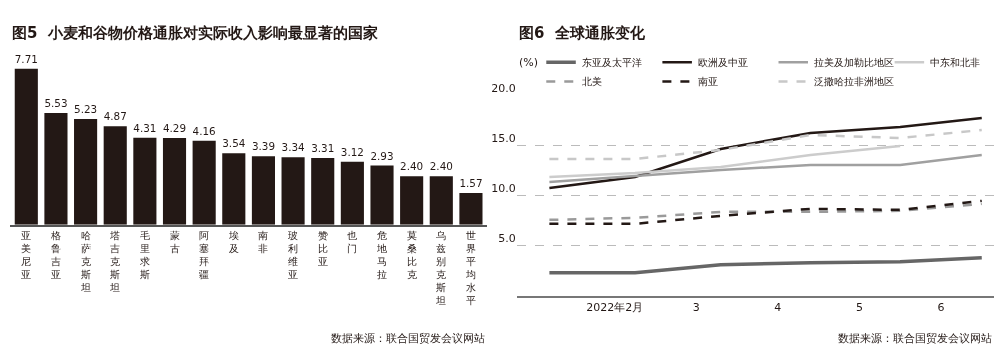 The height and width of the screenshot is (352, 1004). Describe the element at coordinates (293, 254) in the screenshot. I see `x-tick-label: 玻利维亚` at that location.